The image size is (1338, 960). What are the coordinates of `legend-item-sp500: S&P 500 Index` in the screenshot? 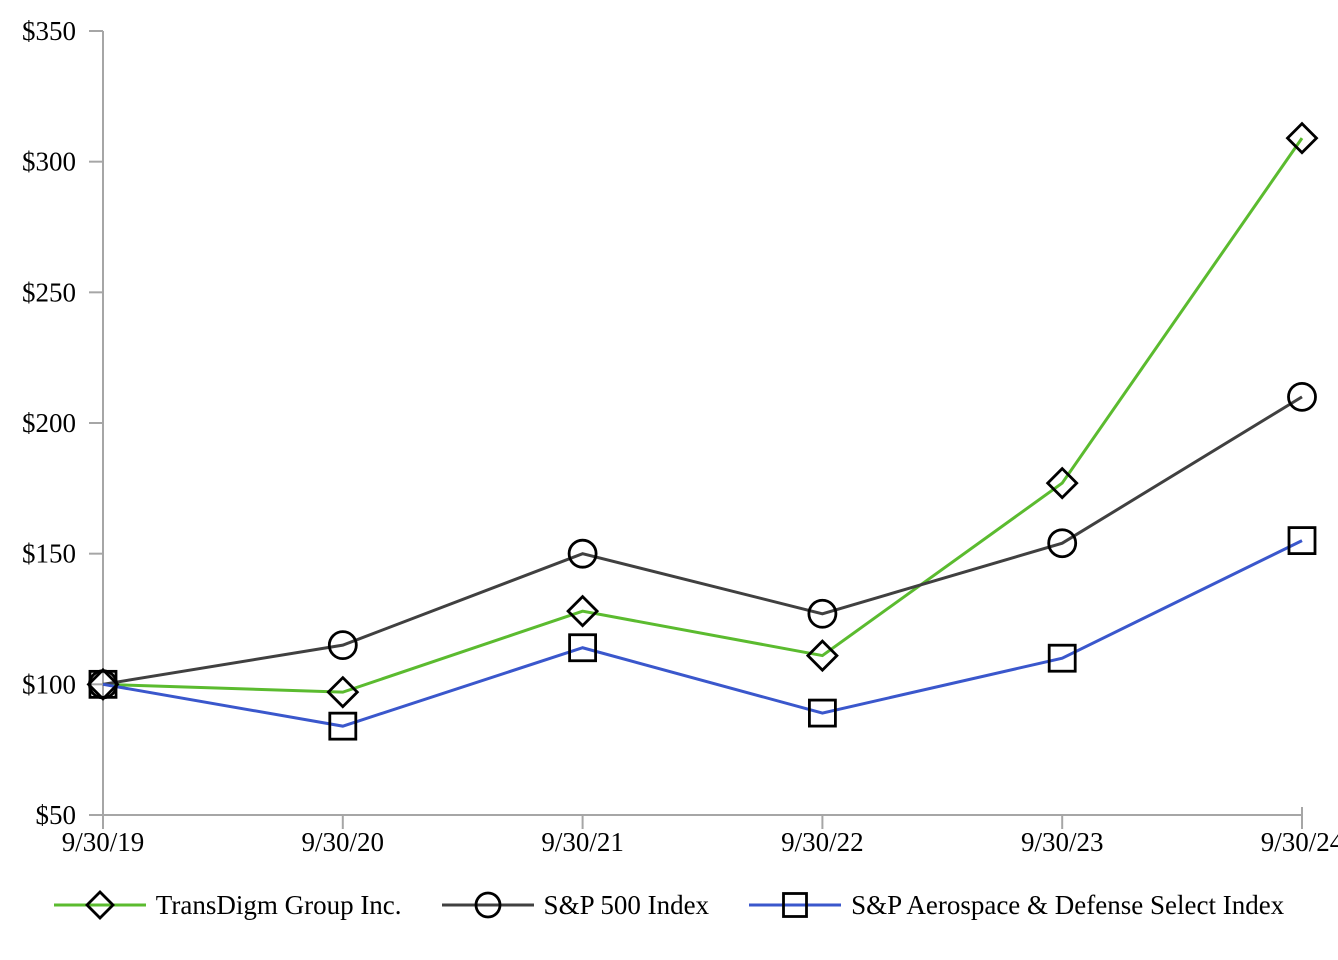 It's located at (575, 905).